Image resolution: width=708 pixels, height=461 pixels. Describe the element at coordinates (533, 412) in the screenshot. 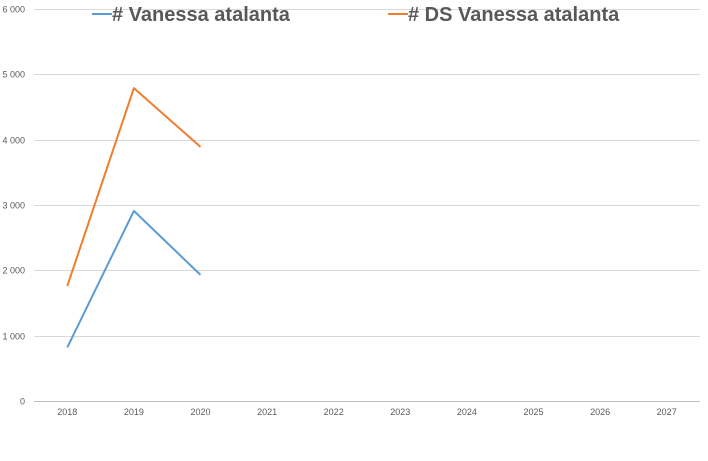

I see `x-tick-label: 2025` at that location.